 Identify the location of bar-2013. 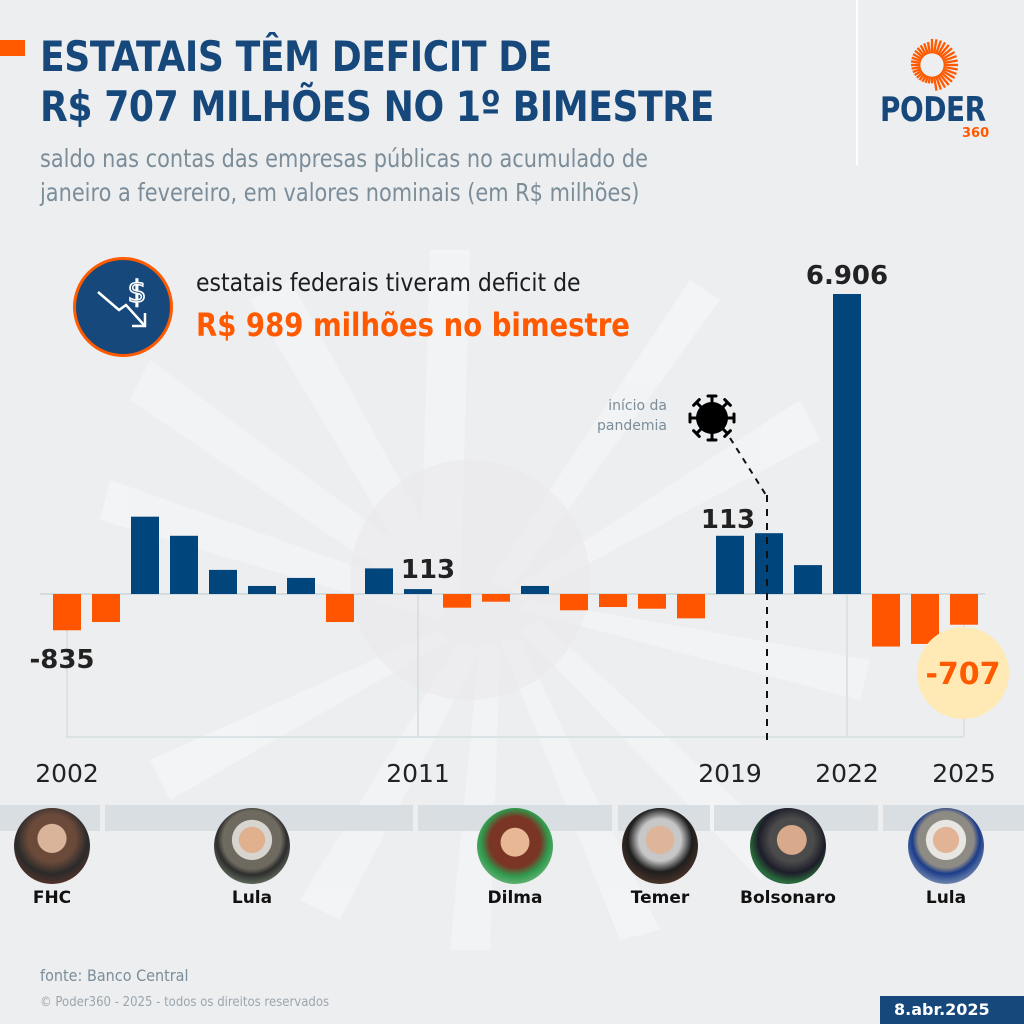
(496, 598).